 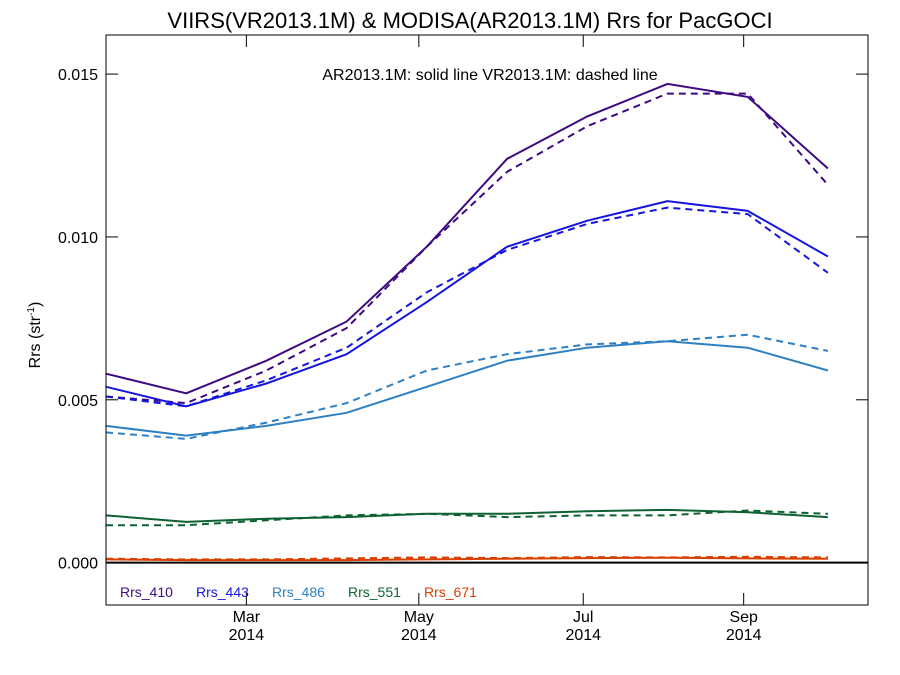 I want to click on y-tick-label-3: 0.015, so click(x=78, y=75).